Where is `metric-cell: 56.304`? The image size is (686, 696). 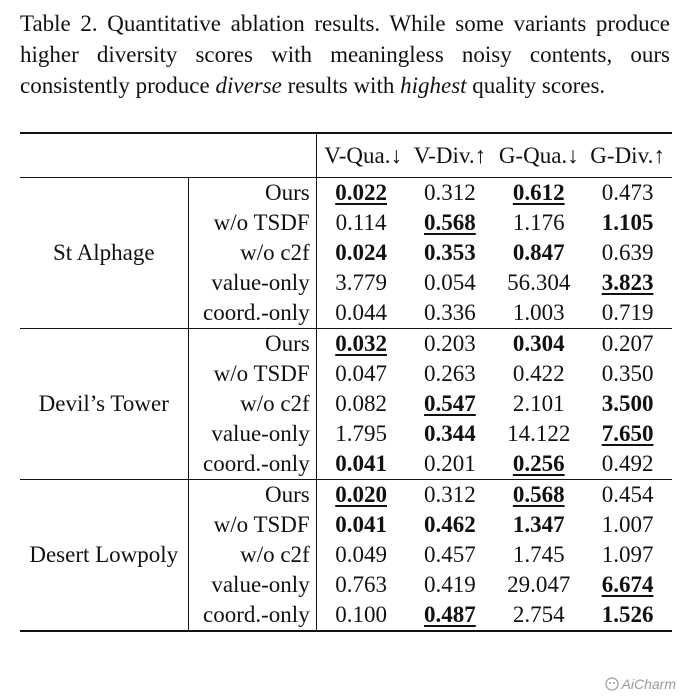
metric-cell: 56.304 is located at coordinates (538, 283).